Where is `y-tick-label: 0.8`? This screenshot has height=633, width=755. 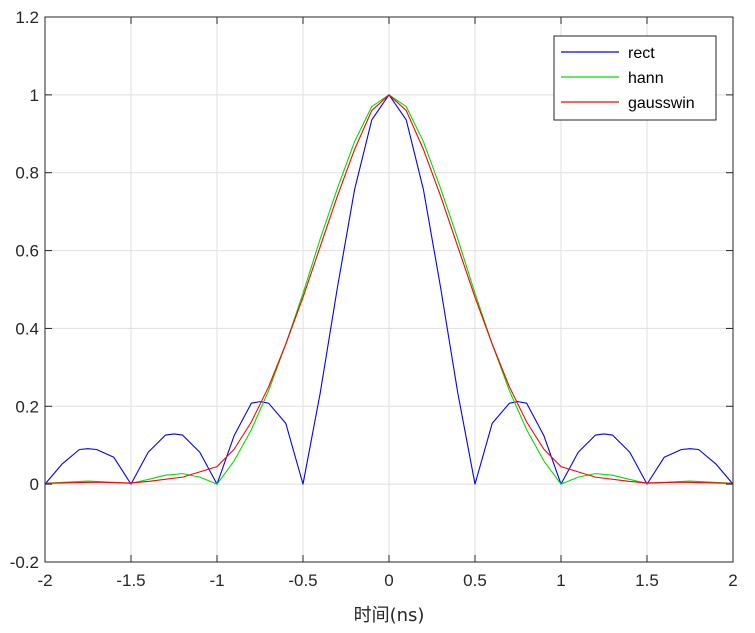
y-tick-label: 0.8 is located at coordinates (27, 173).